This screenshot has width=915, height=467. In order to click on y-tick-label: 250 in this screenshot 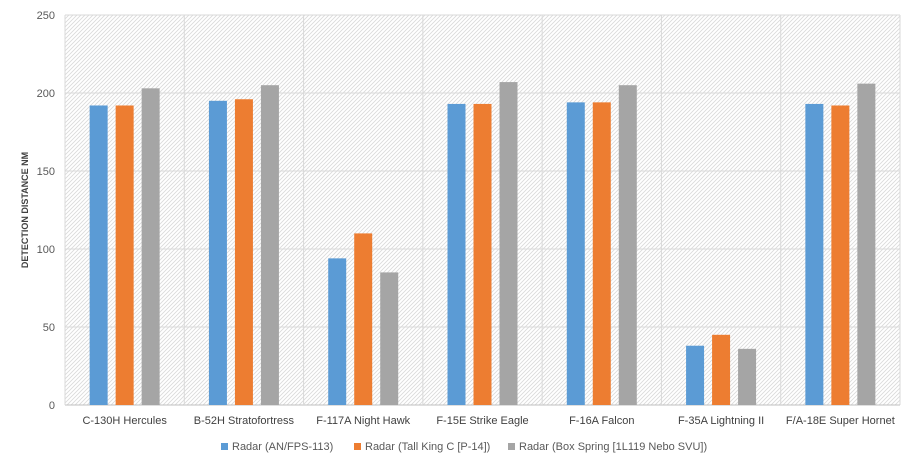, I will do `click(46, 16)`.